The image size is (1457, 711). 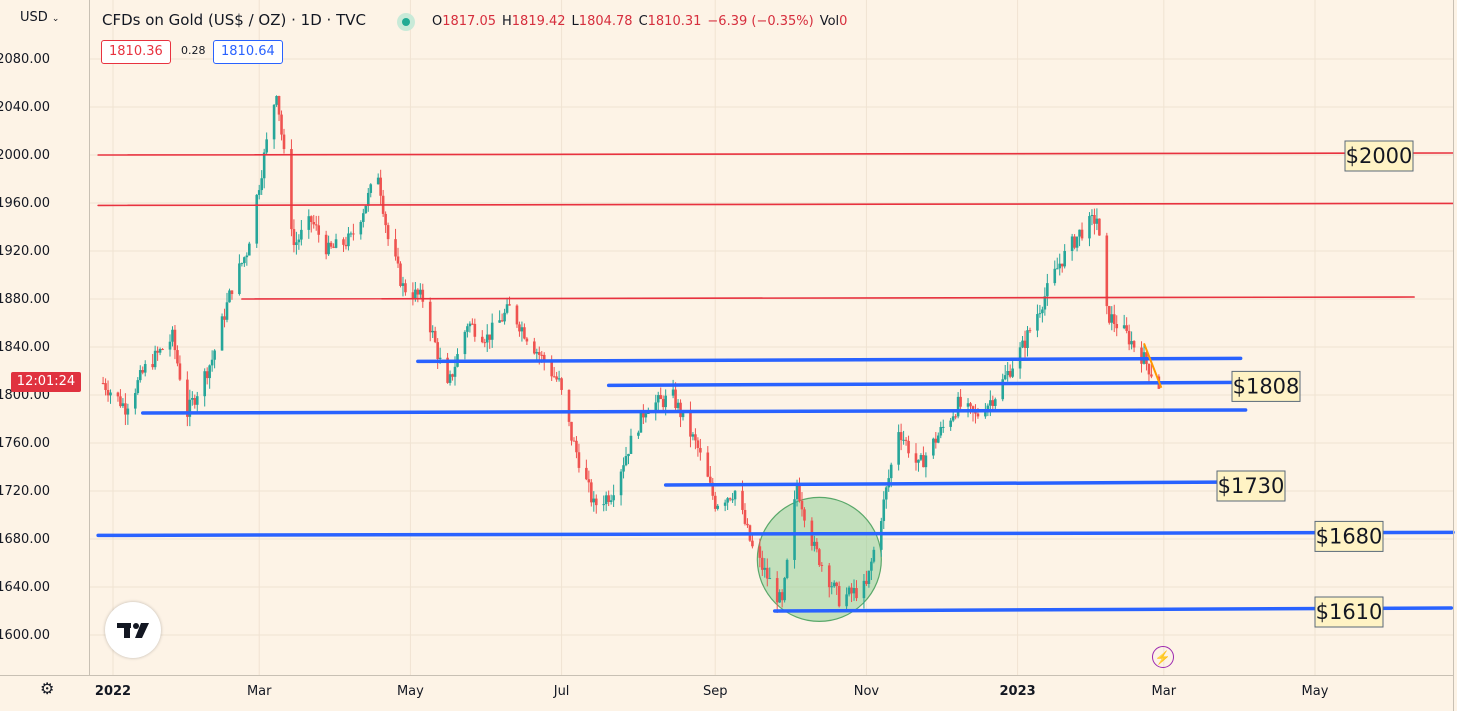 What do you see at coordinates (25, 107) in the screenshot?
I see `y-tick-label: 2040.00` at bounding box center [25, 107].